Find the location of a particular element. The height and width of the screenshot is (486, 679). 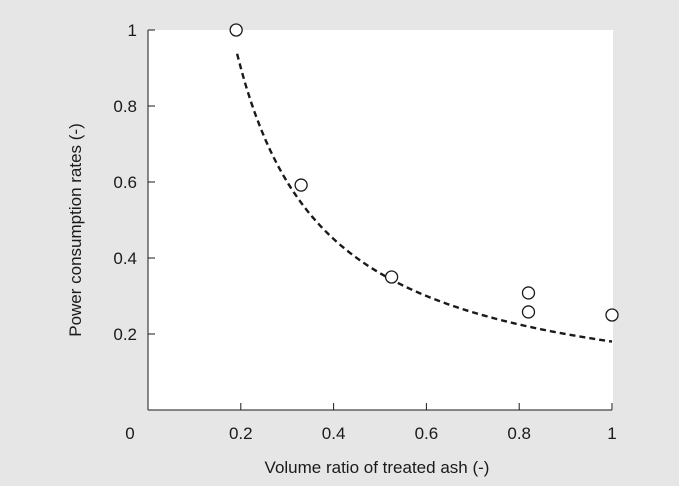

x-tick-label: 0.2 is located at coordinates (241, 433).